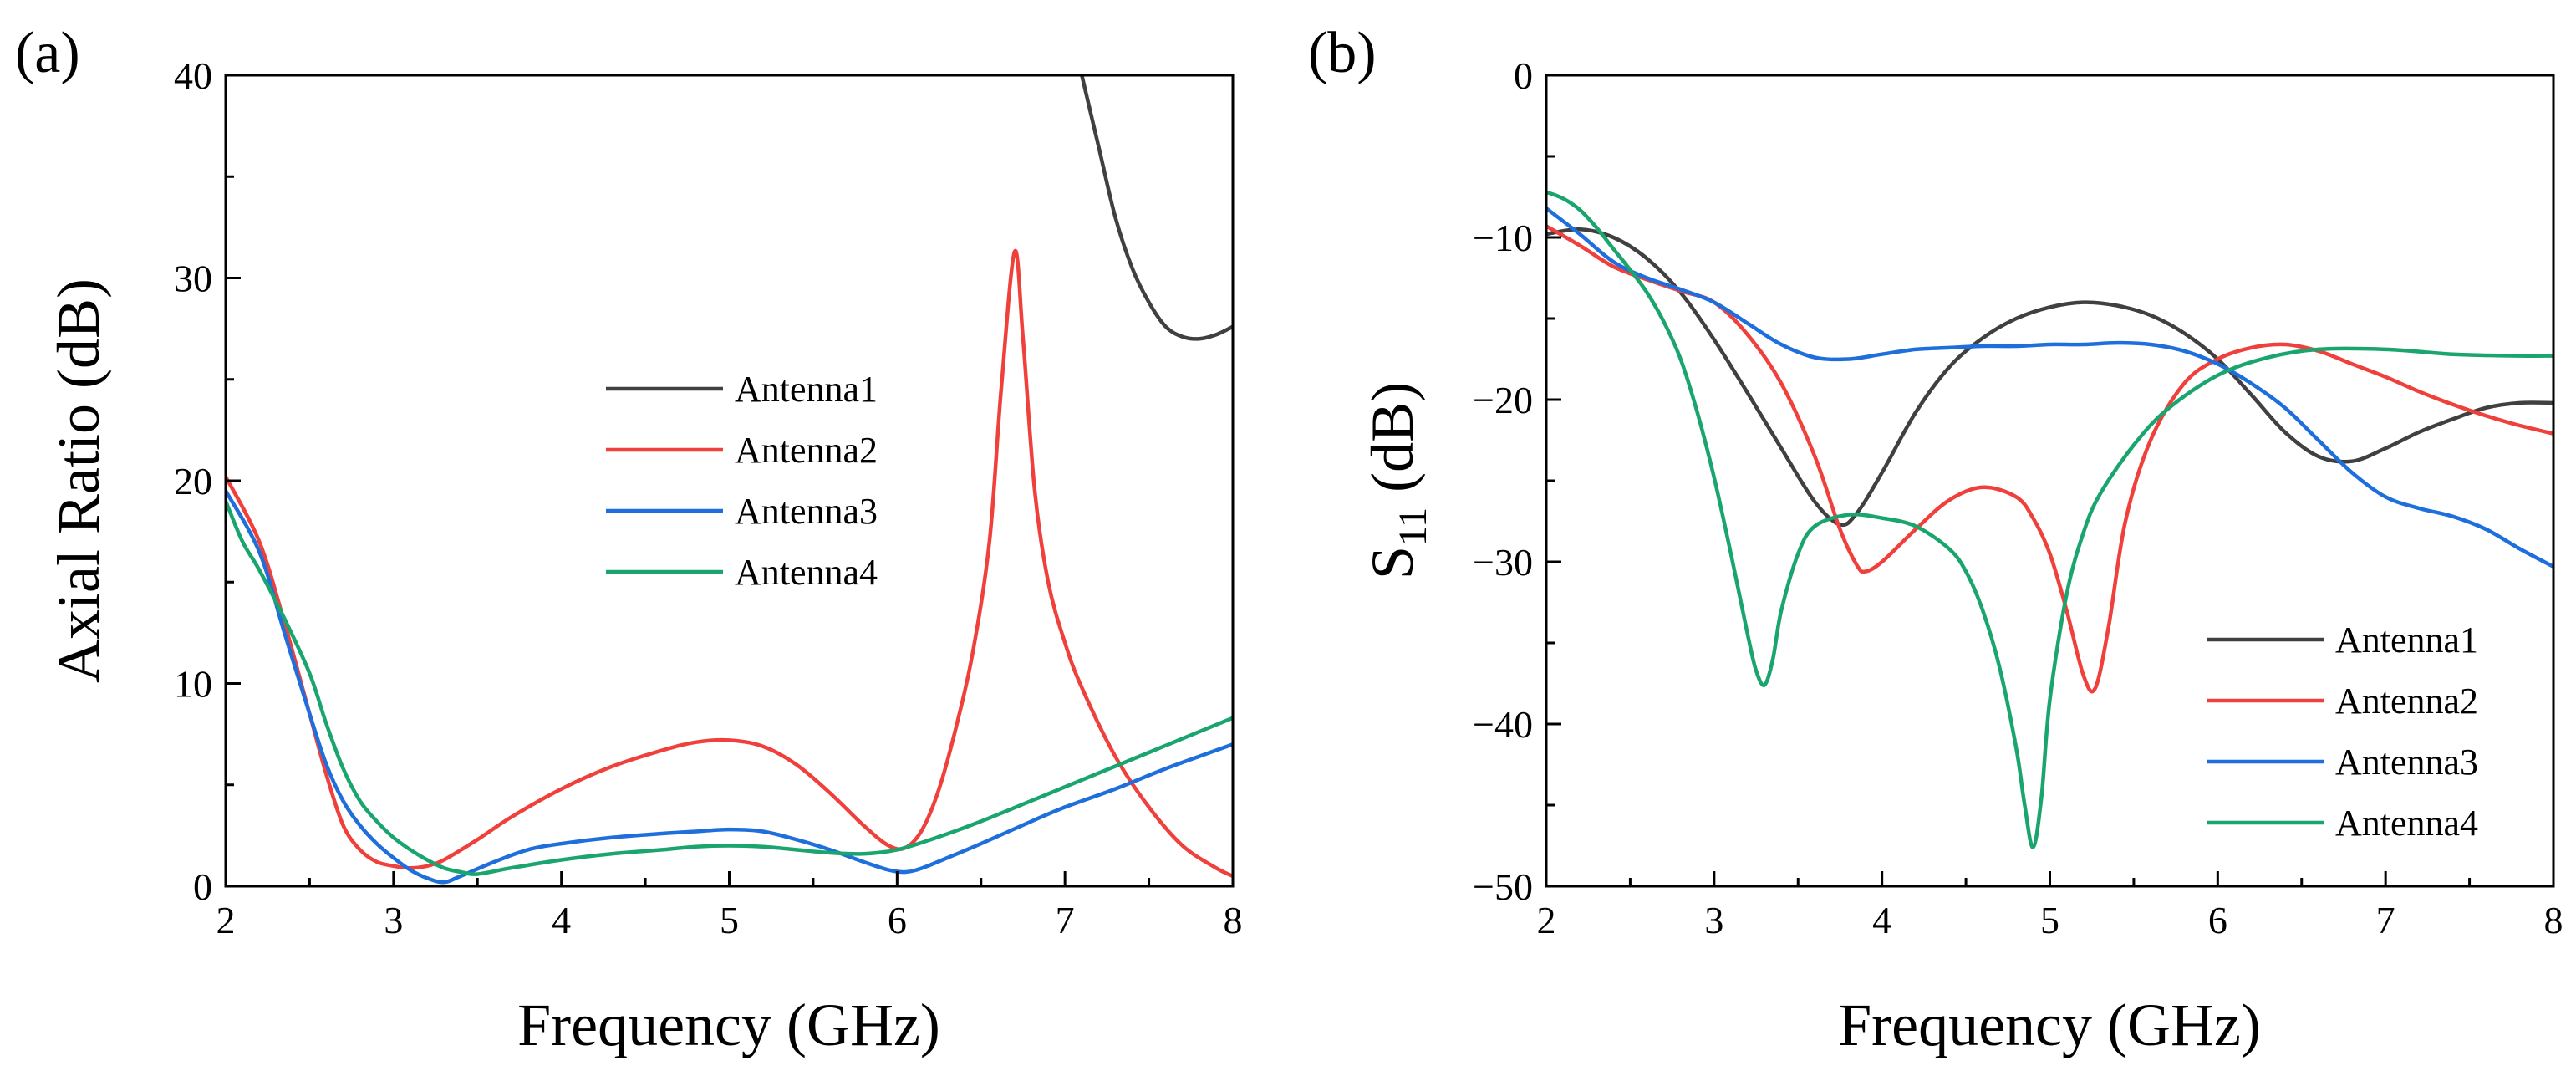  What do you see at coordinates (1392, 445) in the screenshot?
I see `panel-b-y-axis-title-suffix: (dB)` at bounding box center [1392, 445].